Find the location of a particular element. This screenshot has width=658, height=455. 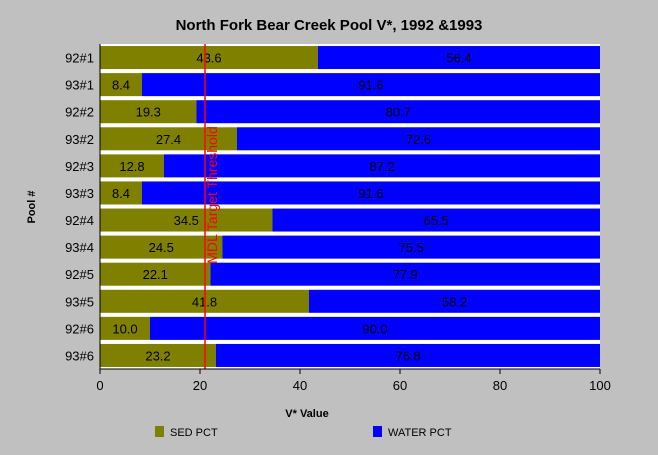

water-value-label-92-3: 87.2 is located at coordinates (381, 166).